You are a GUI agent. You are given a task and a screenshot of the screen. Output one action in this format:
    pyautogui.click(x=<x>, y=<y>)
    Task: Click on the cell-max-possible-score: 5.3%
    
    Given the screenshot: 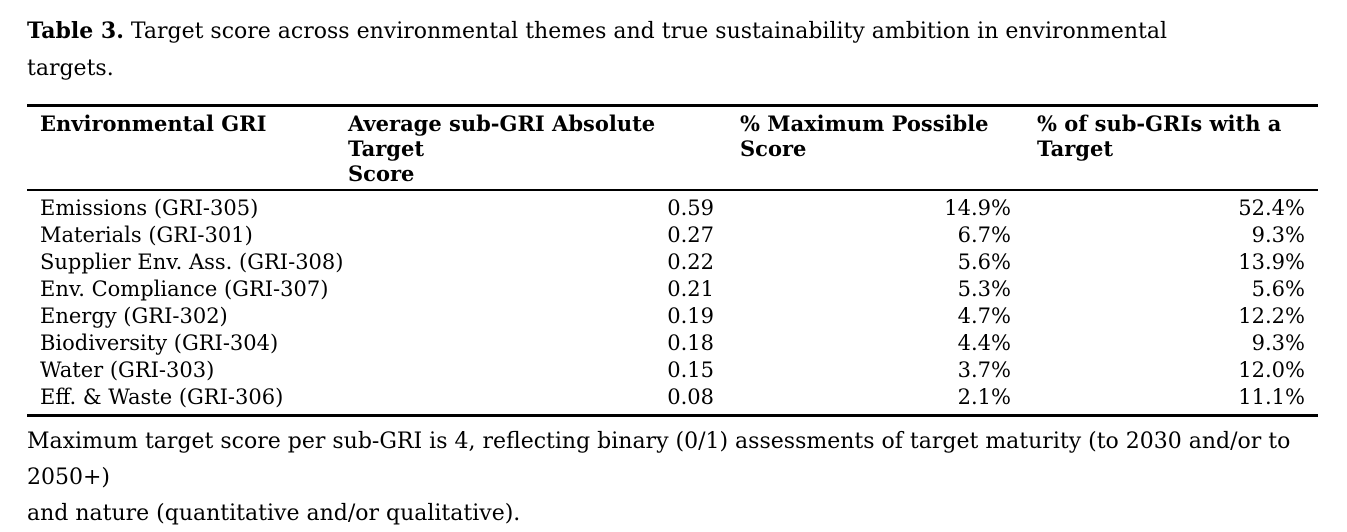 What is the action you would take?
    pyautogui.click(x=984, y=289)
    